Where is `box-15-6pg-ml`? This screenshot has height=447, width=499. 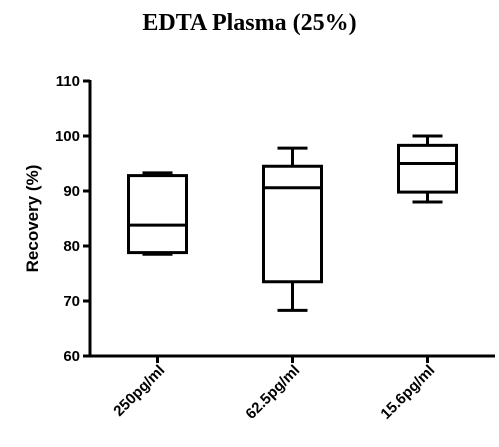 box-15-6pg-ml is located at coordinates (427, 169).